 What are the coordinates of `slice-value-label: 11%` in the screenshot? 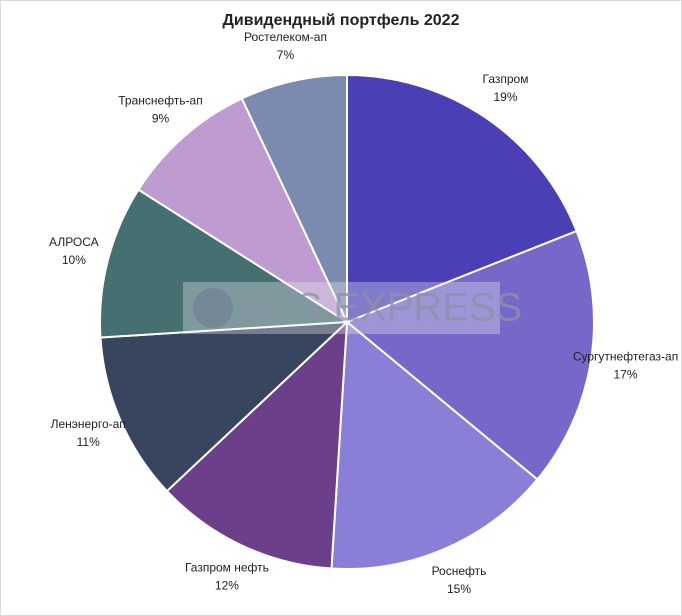 It's located at (88, 442).